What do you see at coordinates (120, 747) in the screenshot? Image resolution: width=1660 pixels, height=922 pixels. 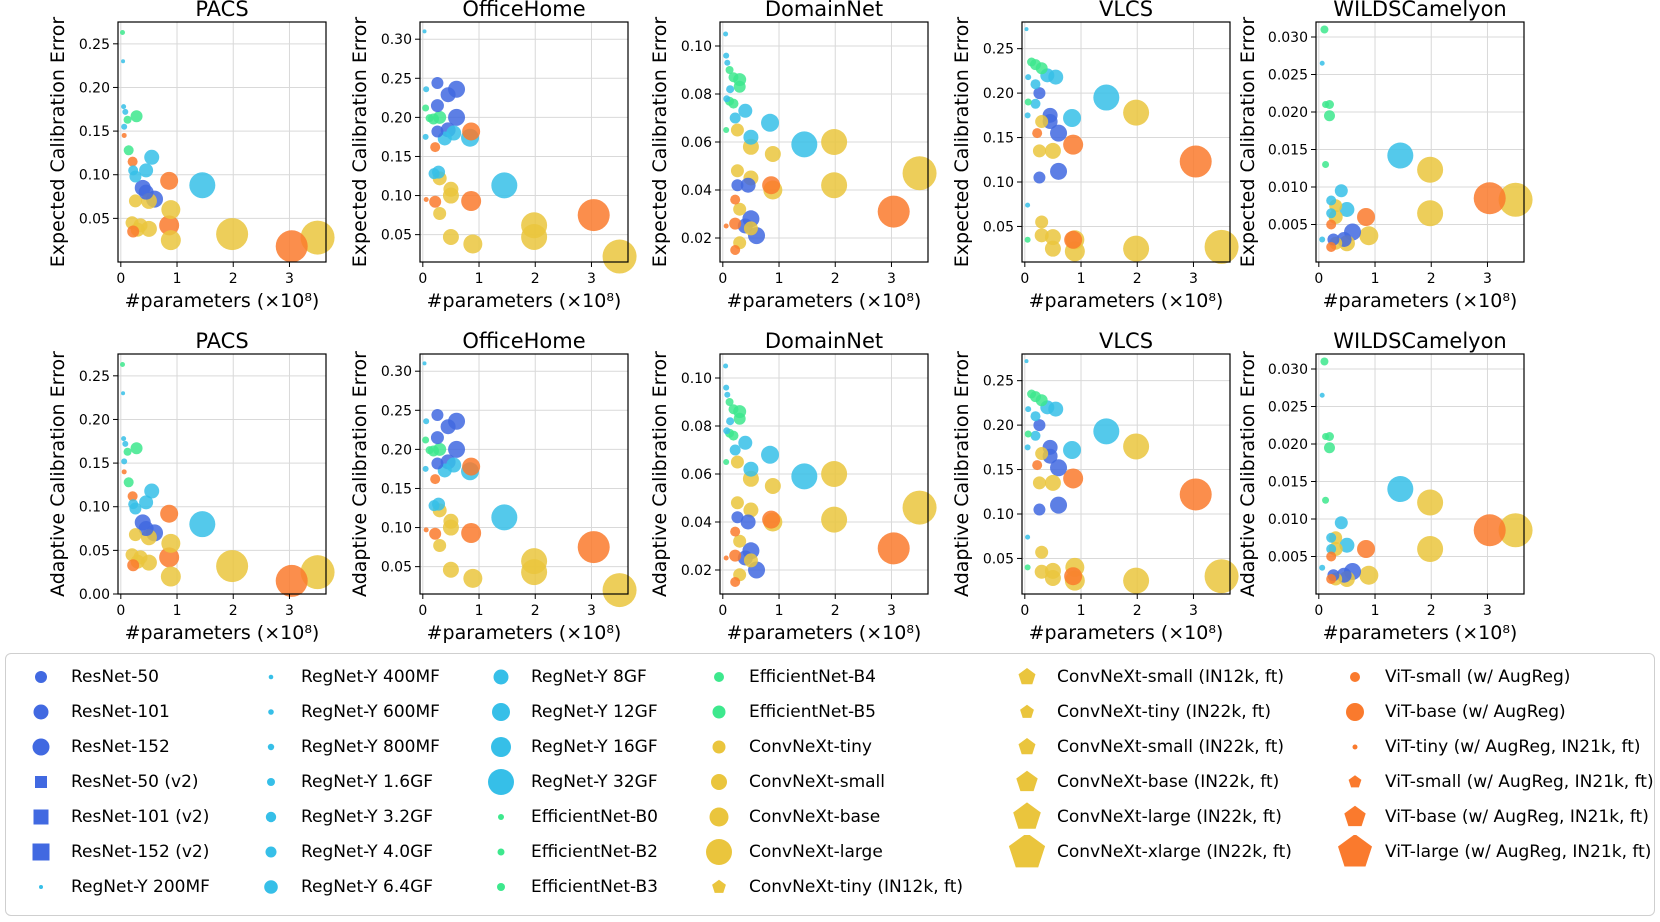 I see `legend-label: ResNet-152` at bounding box center [120, 747].